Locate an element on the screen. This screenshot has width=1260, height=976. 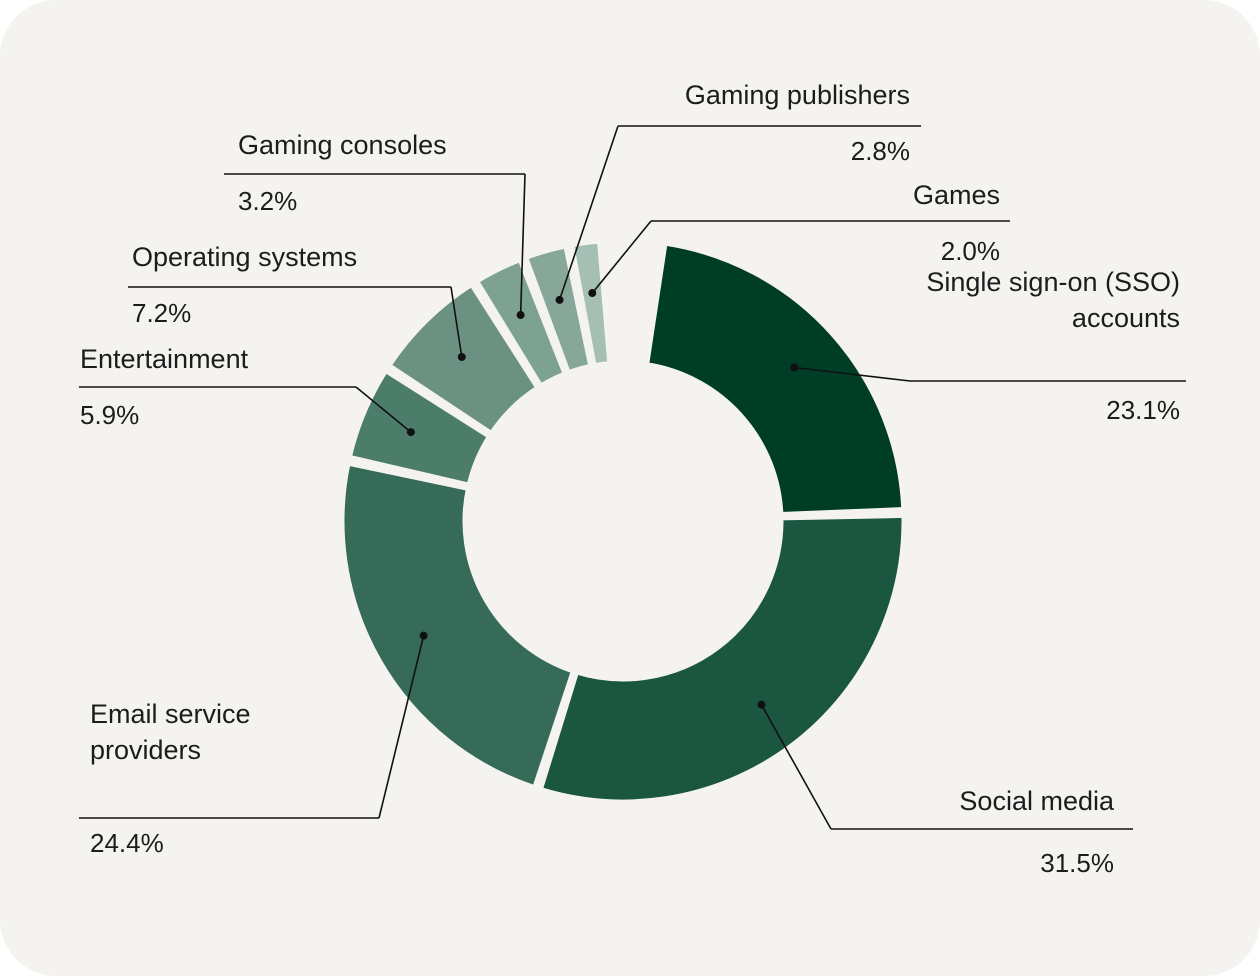
value-label-operating-systems: 7.2% is located at coordinates (161, 313).